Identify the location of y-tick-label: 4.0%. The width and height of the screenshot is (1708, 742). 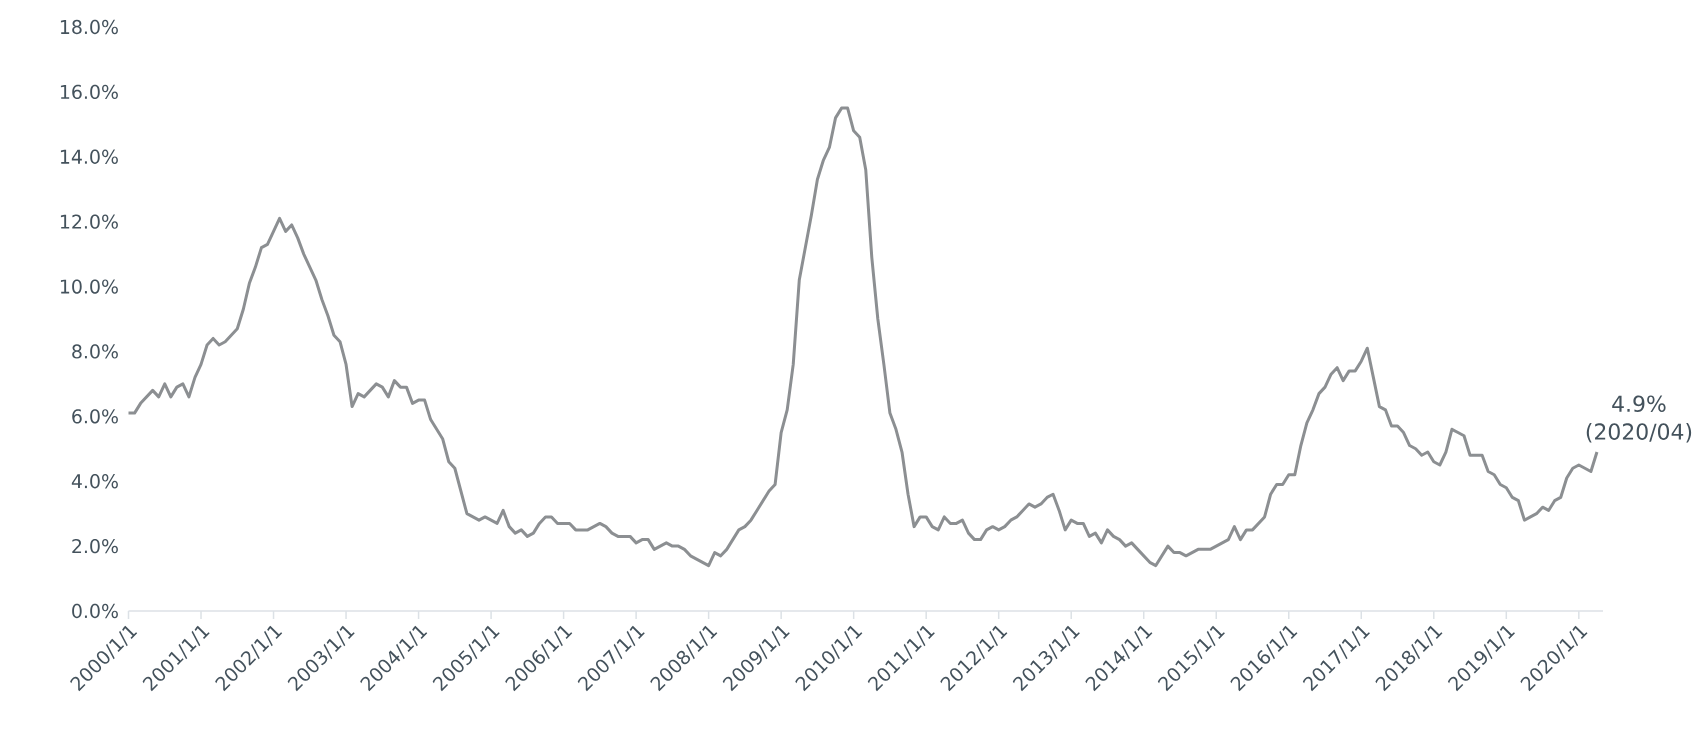
(94, 481).